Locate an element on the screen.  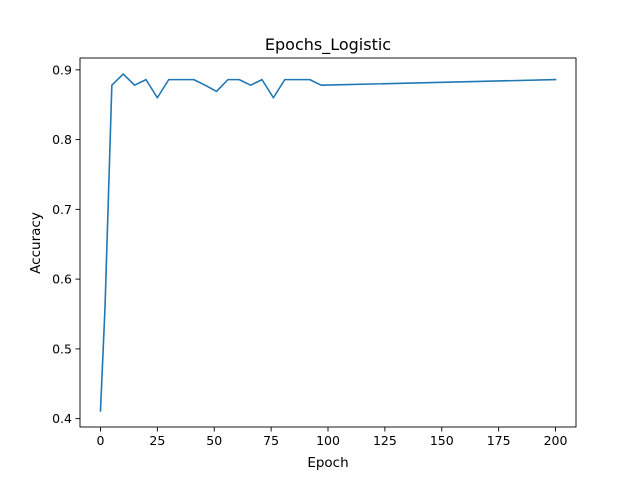
x-tick-label: 75 is located at coordinates (271, 440).